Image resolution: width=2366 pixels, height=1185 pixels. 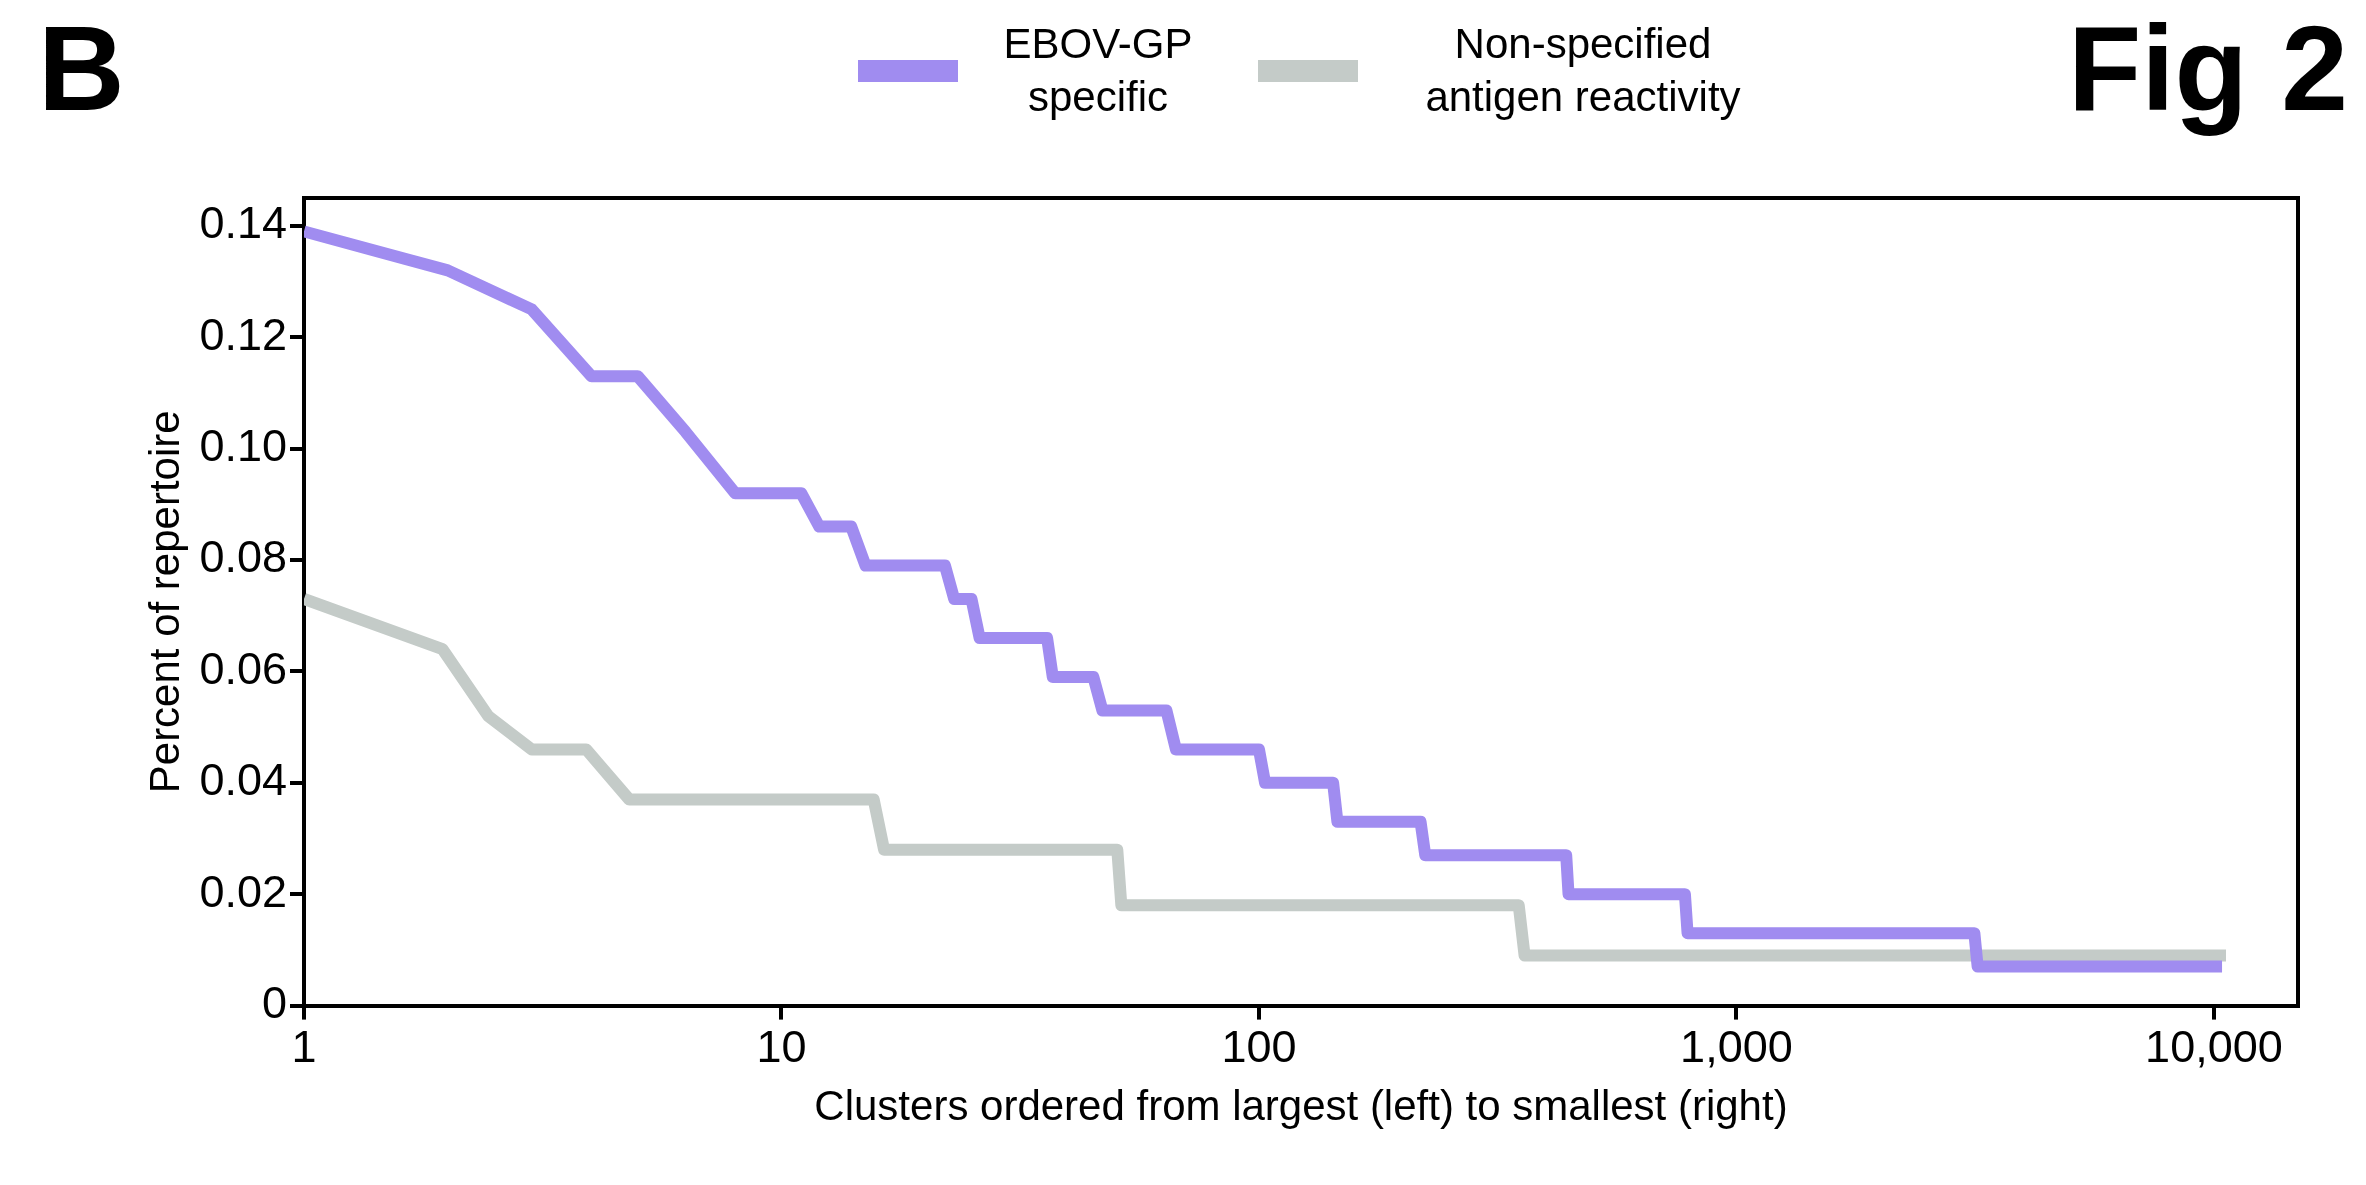 I want to click on y-tick-label: 0.04, so click(x=243, y=780).